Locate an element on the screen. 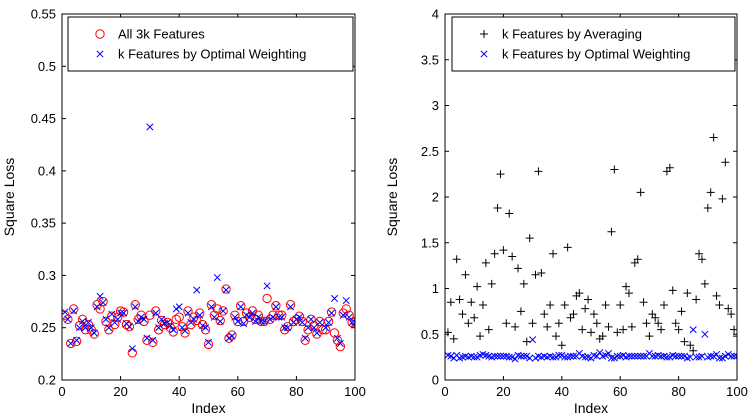  x-tick-label: 60 is located at coordinates (620, 391).